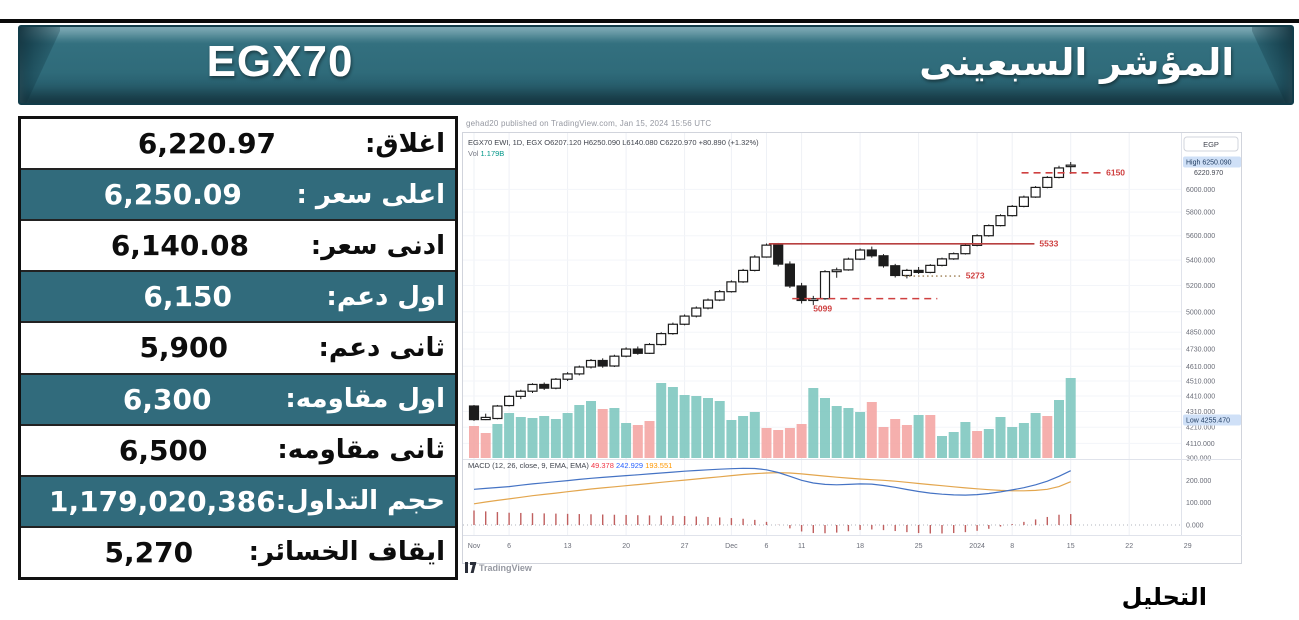 The image size is (1299, 620). What do you see at coordinates (184, 348) in the screenshot?
I see `row-value: 5,900` at bounding box center [184, 348].